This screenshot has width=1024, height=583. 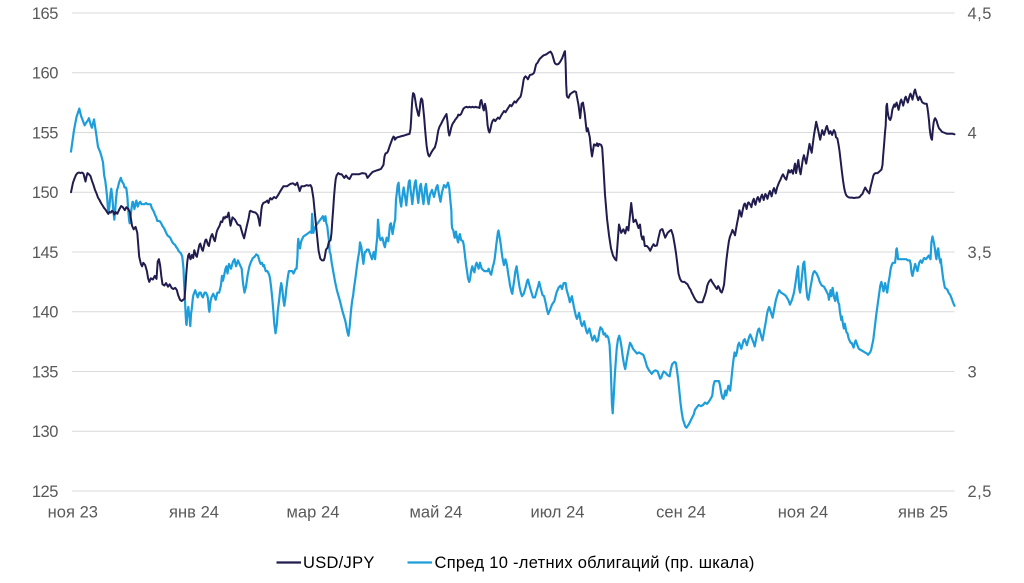 I want to click on svg-text: сен 24, so click(x=681, y=513).